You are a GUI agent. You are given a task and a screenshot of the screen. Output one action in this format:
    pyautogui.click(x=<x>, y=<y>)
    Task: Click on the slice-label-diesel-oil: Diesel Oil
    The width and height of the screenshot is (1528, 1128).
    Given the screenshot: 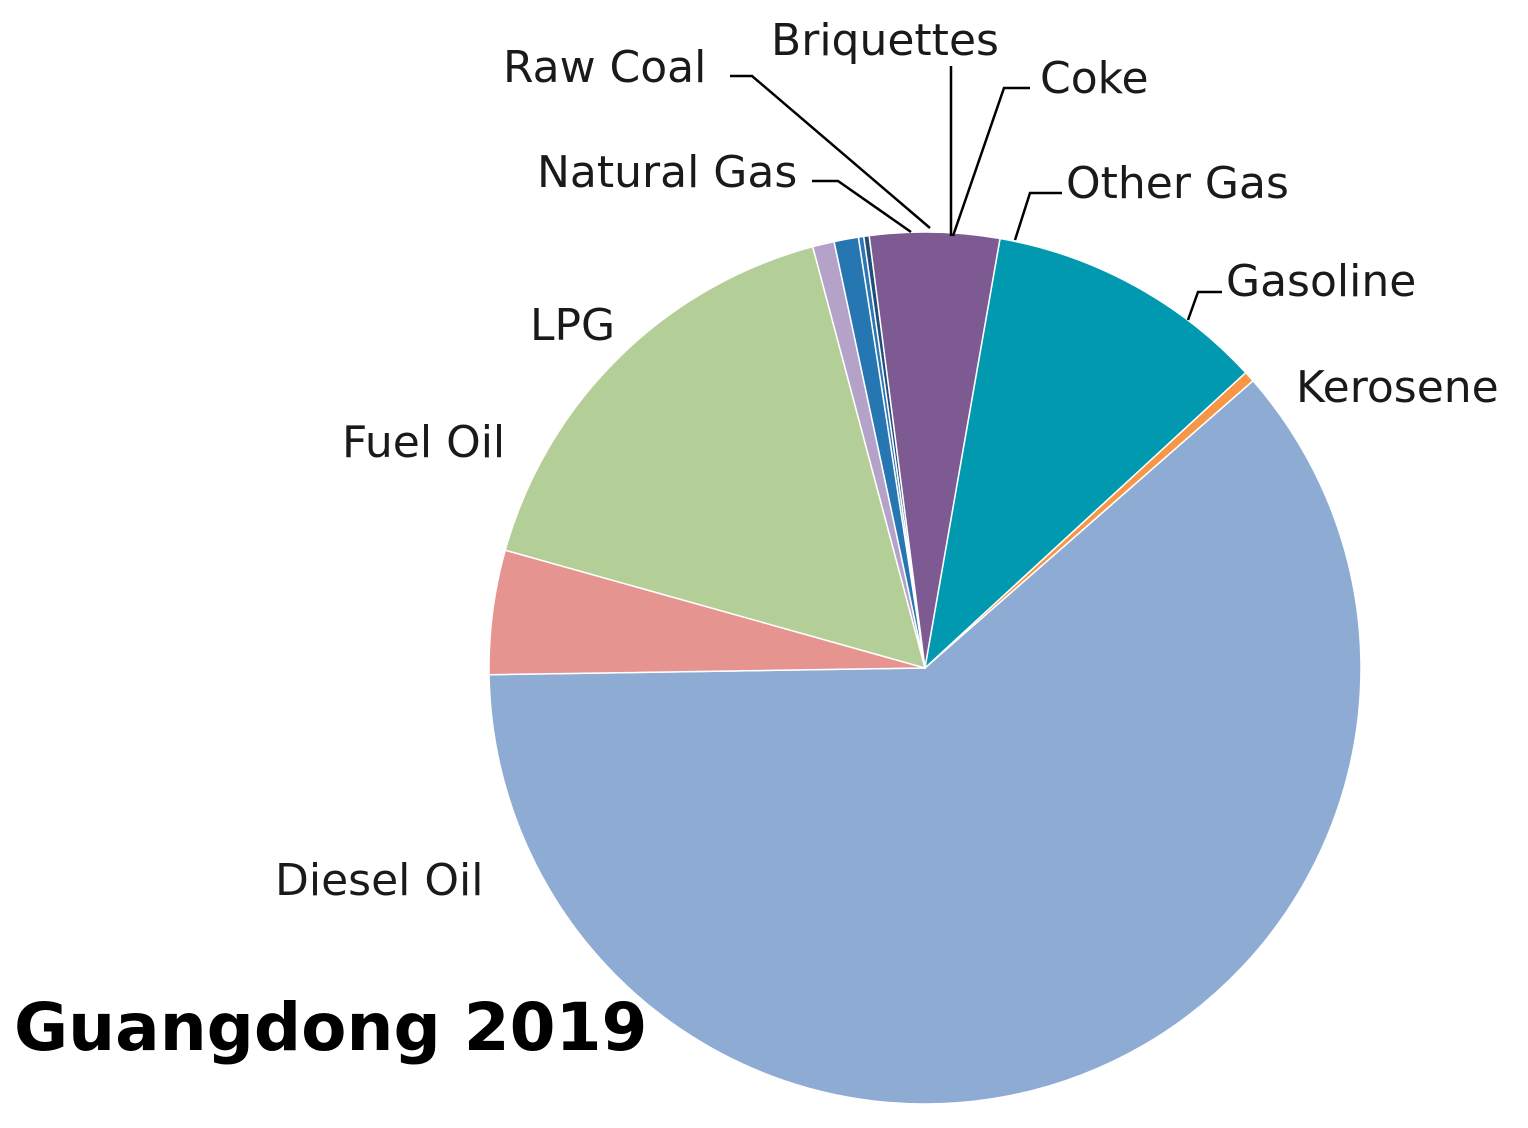 What is the action you would take?
    pyautogui.click(x=379, y=880)
    